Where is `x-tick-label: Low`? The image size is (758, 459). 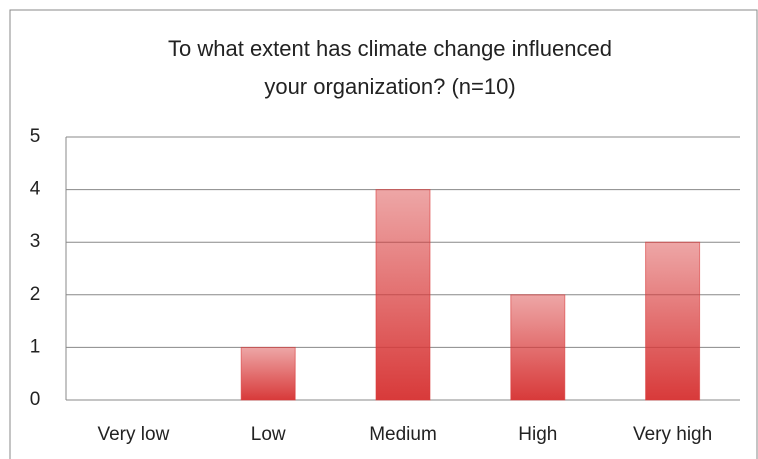 x-tick-label: Low is located at coordinates (268, 434).